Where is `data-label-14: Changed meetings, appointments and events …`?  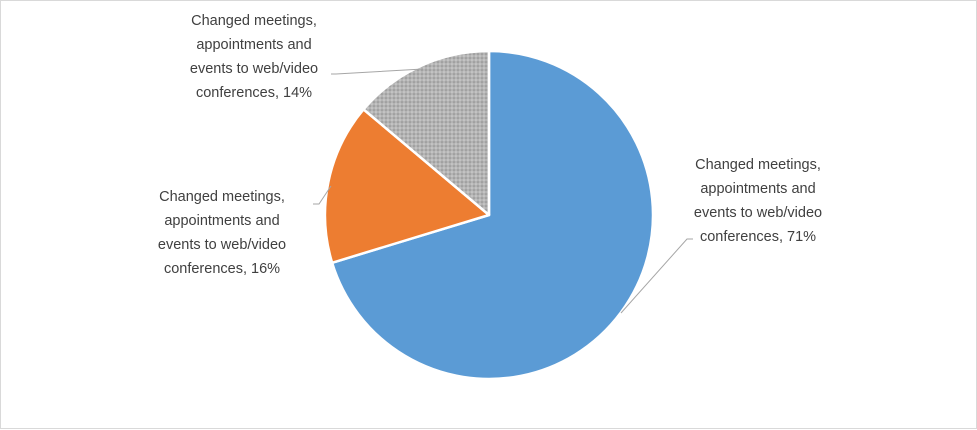
data-label-14: Changed meetings, appointments and events … is located at coordinates (254, 57).